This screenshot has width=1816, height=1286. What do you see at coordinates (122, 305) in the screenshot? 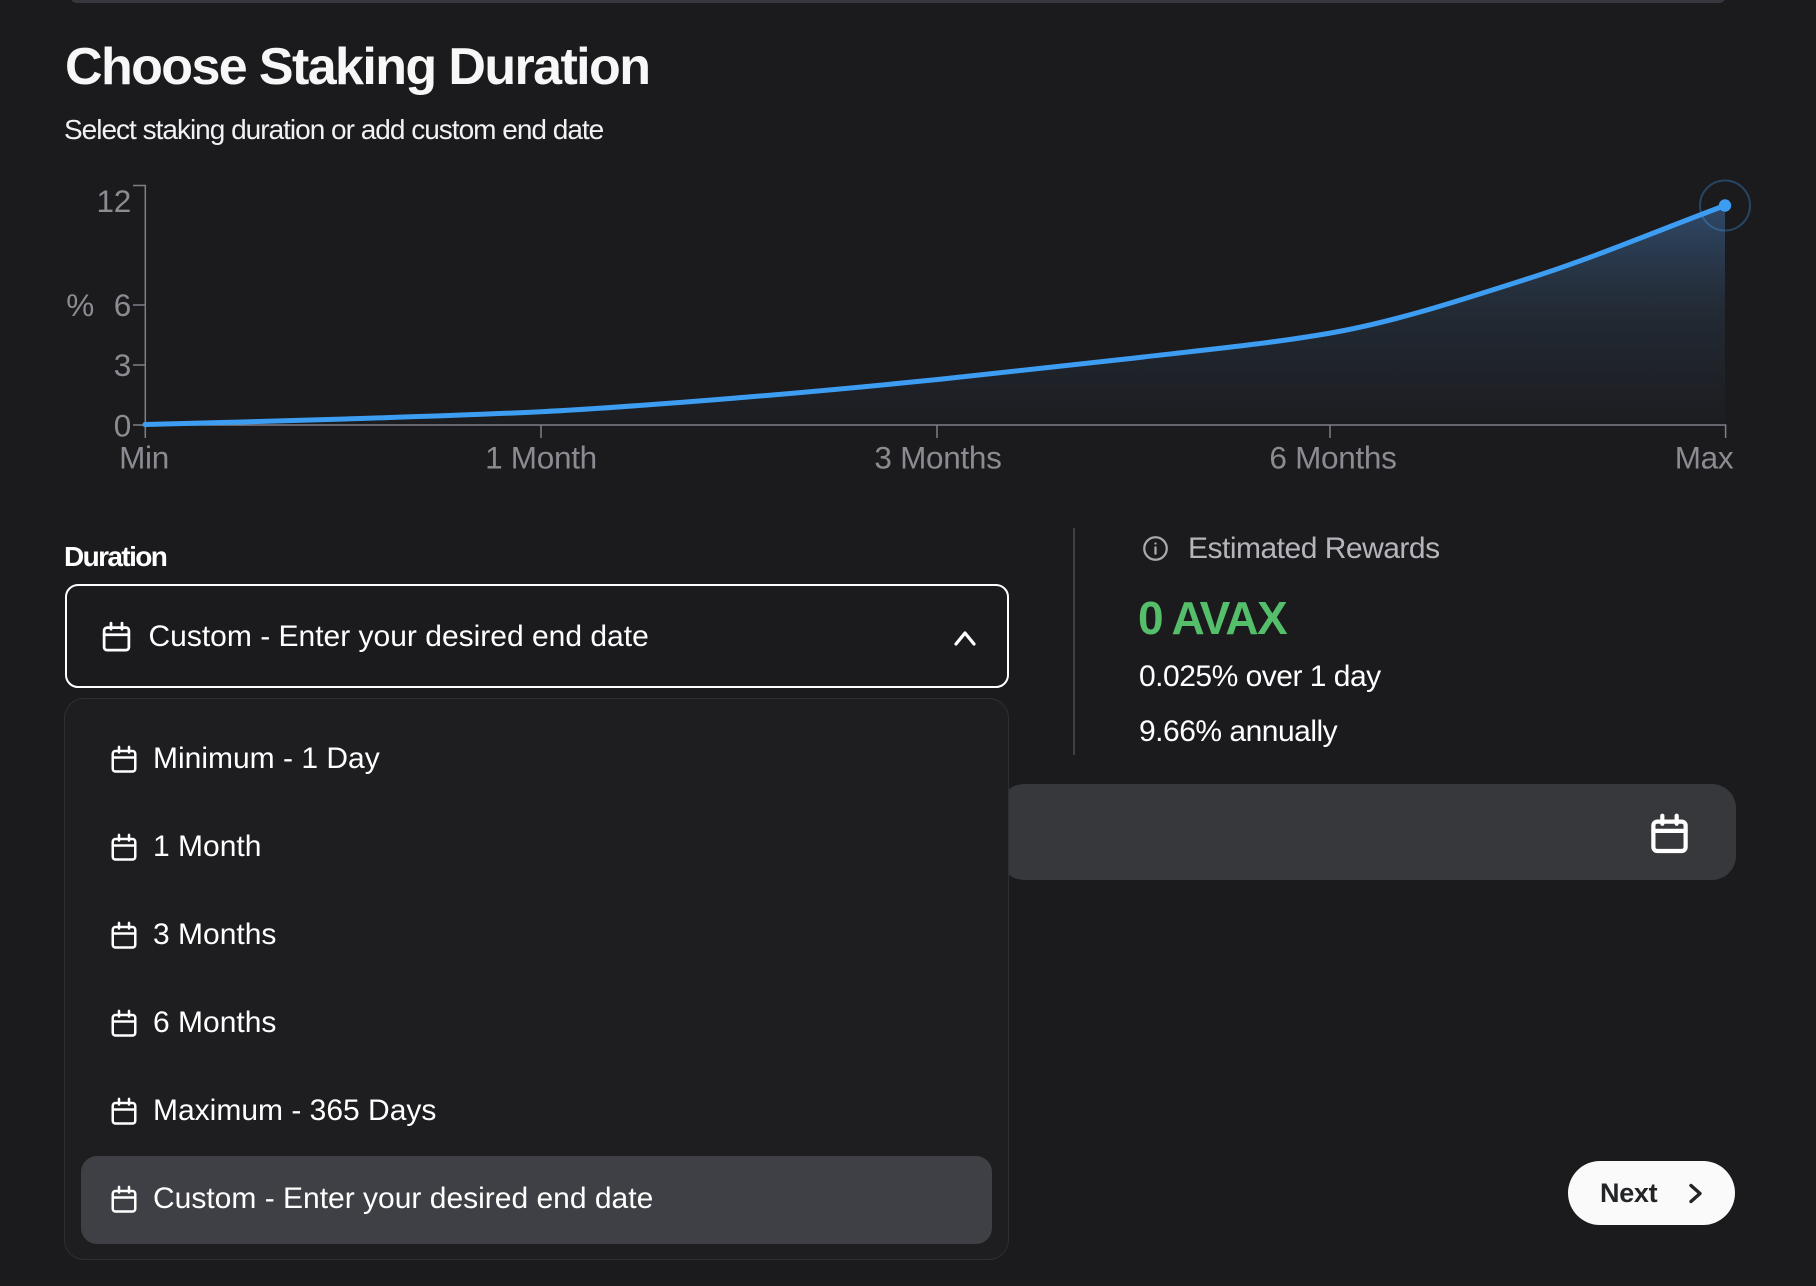
I see `svg-text: 6` at bounding box center [122, 305].